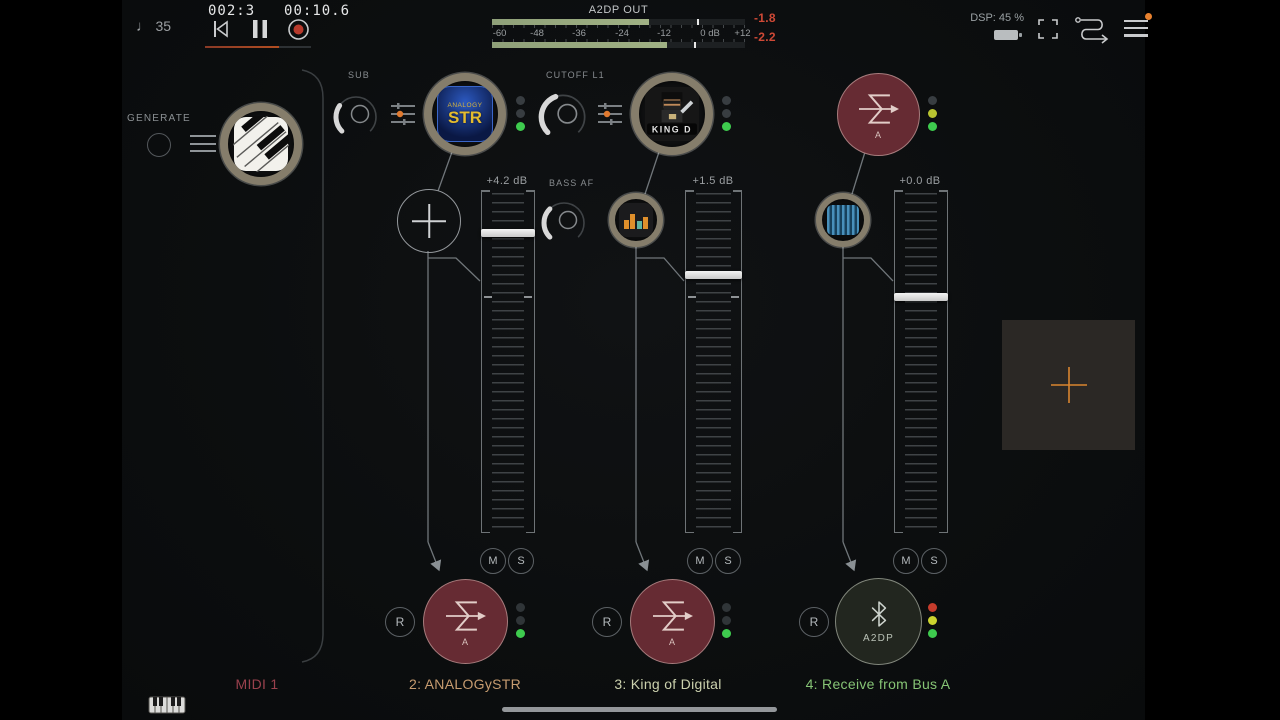 The width and height of the screenshot is (1280, 720). I want to click on channel4-insert-node, so click(843, 220).